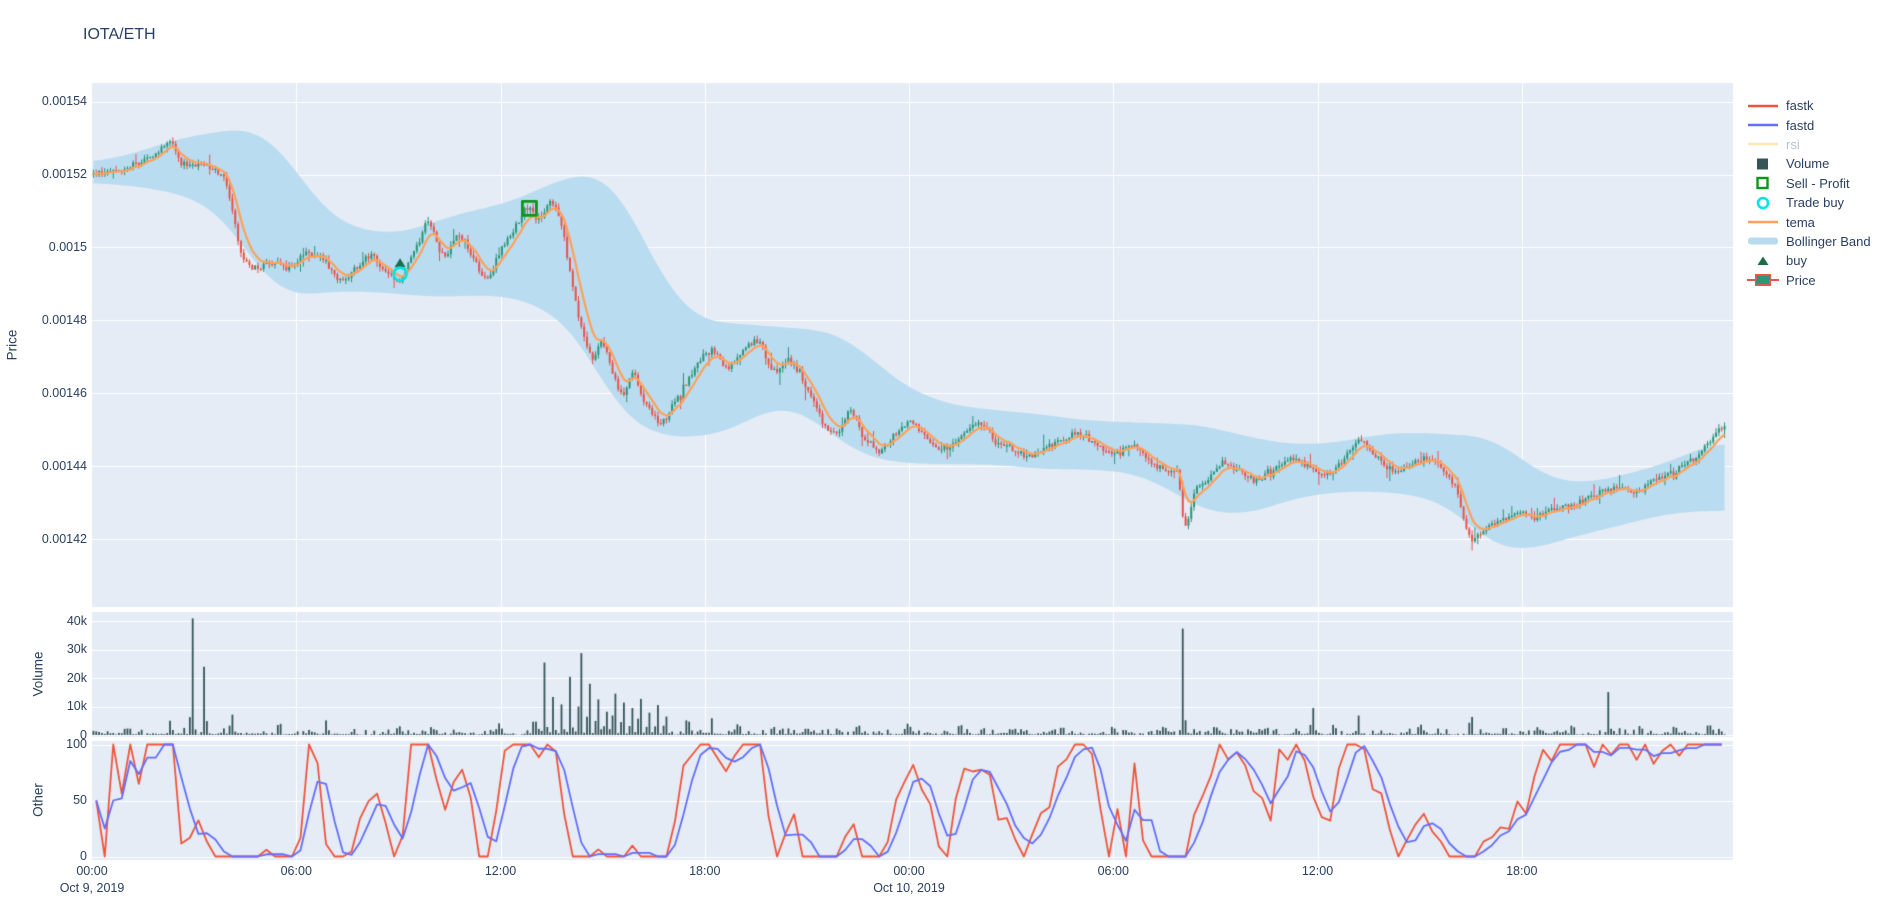 This screenshot has width=1888, height=909. Describe the element at coordinates (1763, 280) in the screenshot. I see `price-legend-icon` at that location.